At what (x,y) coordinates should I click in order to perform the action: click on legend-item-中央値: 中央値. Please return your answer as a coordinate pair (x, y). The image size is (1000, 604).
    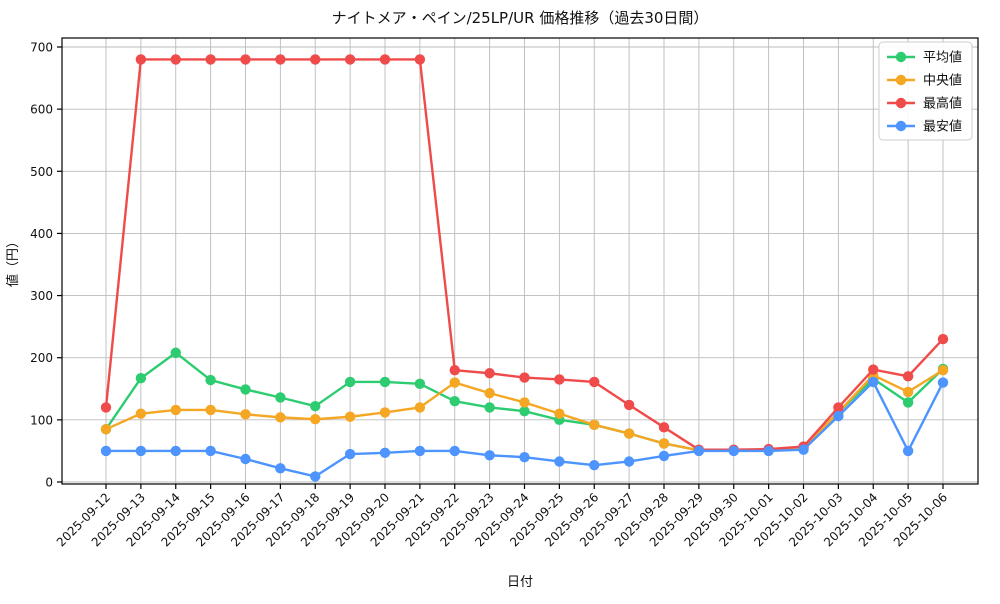
    Looking at the image, I should click on (924, 81).